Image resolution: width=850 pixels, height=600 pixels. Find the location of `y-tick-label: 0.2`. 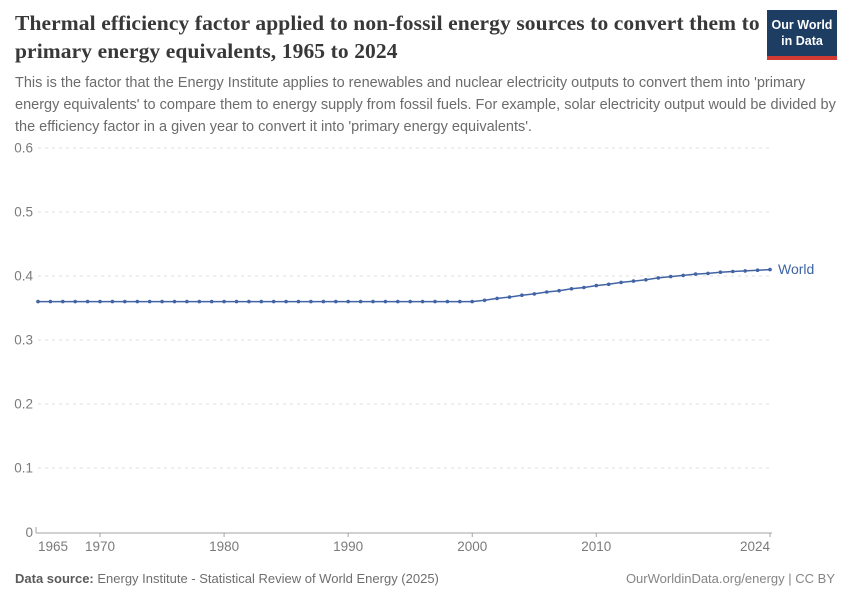

y-tick-label: 0.2 is located at coordinates (23, 404).